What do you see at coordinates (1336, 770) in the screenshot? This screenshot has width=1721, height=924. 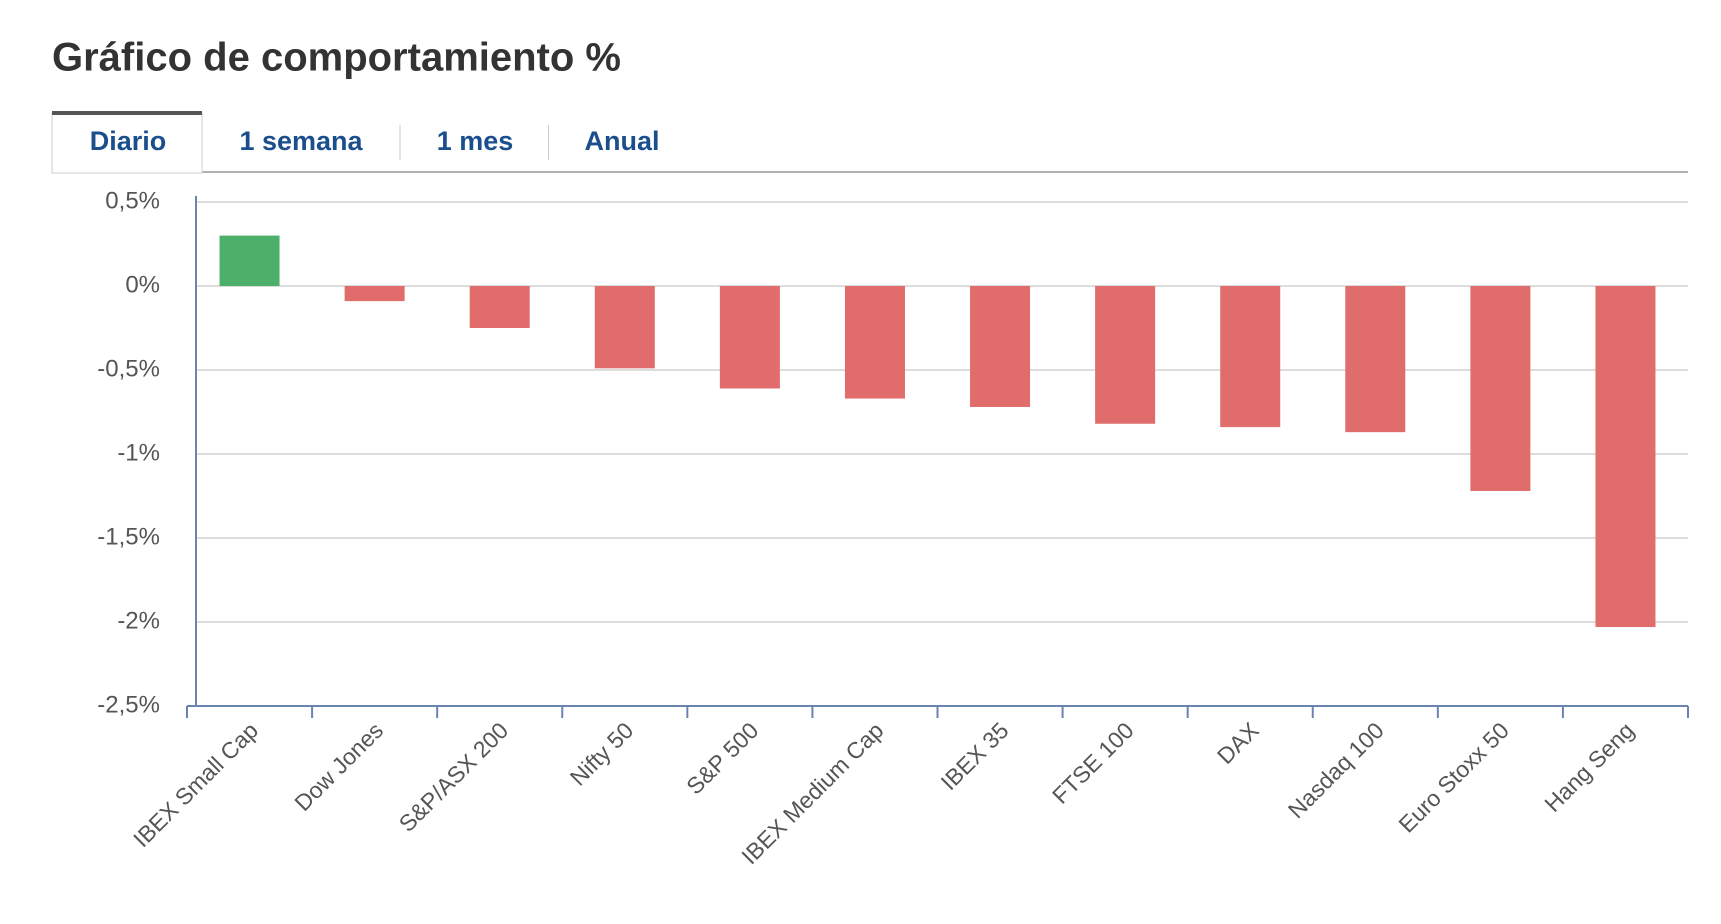 I see `x-tick-label: Nasdaq 100` at bounding box center [1336, 770].